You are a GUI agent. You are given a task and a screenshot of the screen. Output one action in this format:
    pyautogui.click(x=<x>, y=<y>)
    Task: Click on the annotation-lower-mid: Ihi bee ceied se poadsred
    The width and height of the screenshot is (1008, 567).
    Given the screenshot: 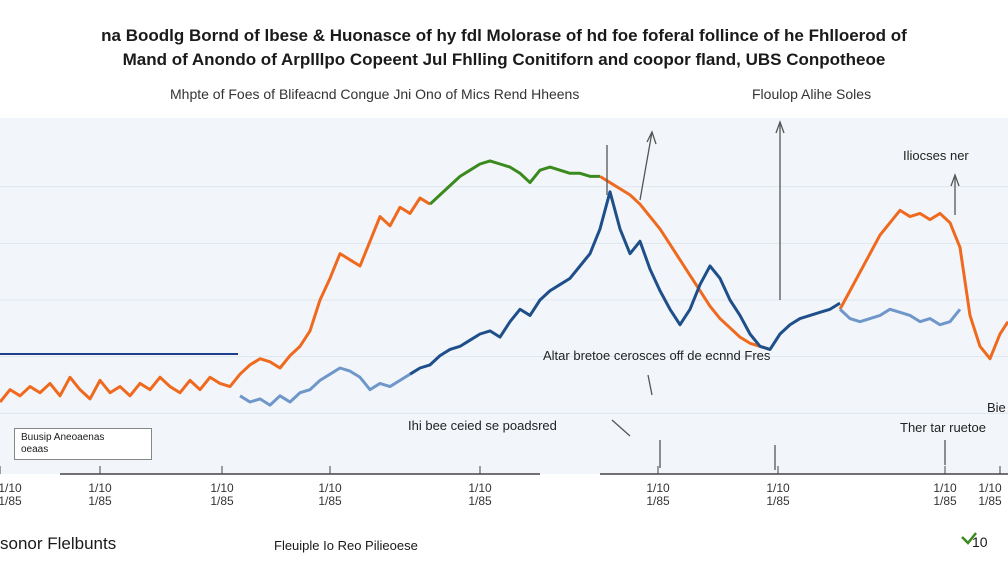 What is the action you would take?
    pyautogui.click(x=482, y=425)
    